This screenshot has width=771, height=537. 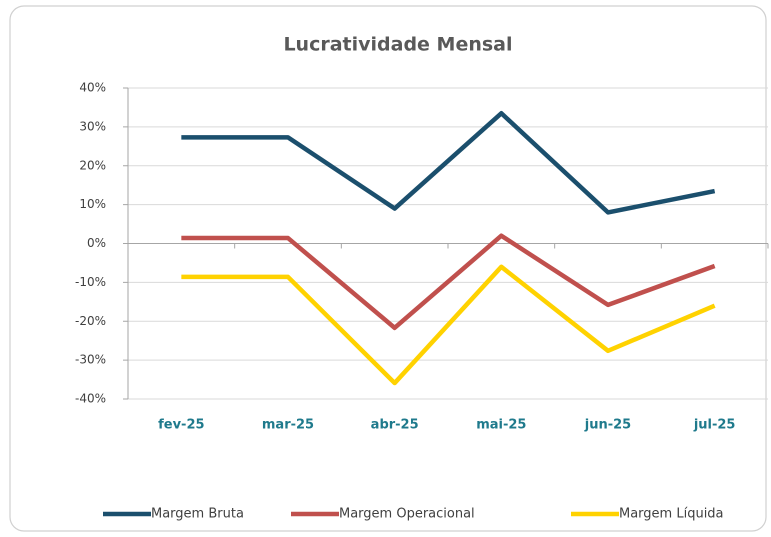 I want to click on chart-title: Lucratividade Mensal, so click(x=397, y=45).